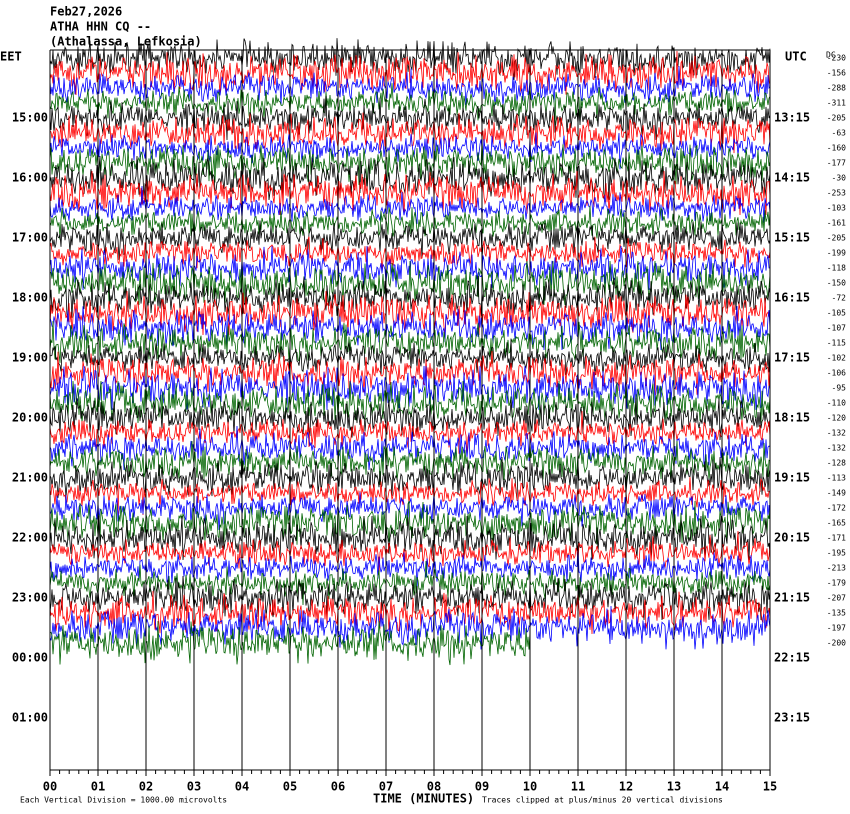 Image resolution: width=850 pixels, height=814 pixels. Describe the element at coordinates (338, 787) in the screenshot. I see `x-tick-label: 06` at that location.